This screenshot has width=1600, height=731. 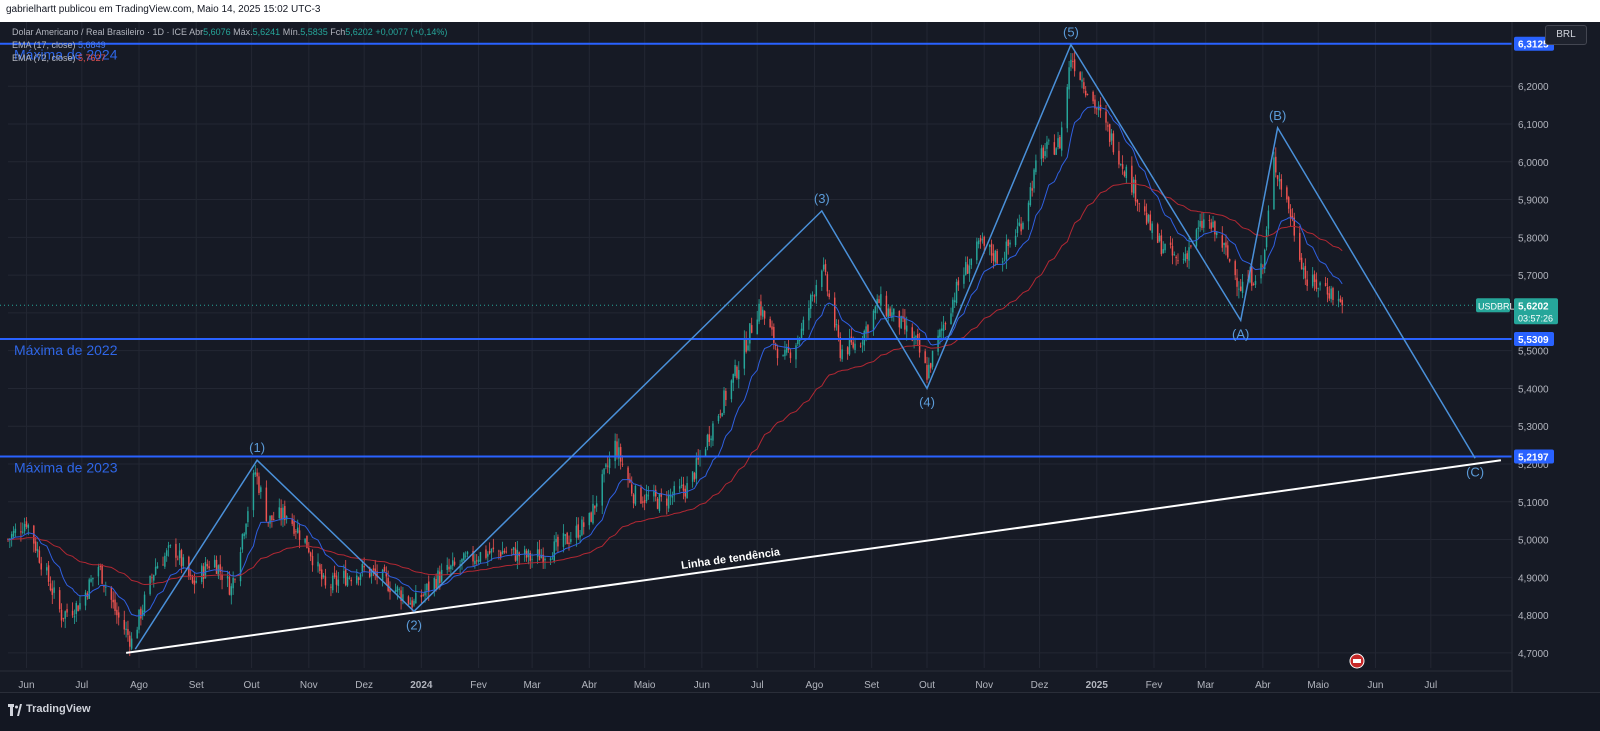 What do you see at coordinates (66, 55) in the screenshot?
I see `level-name: Máxima de 2024` at bounding box center [66, 55].